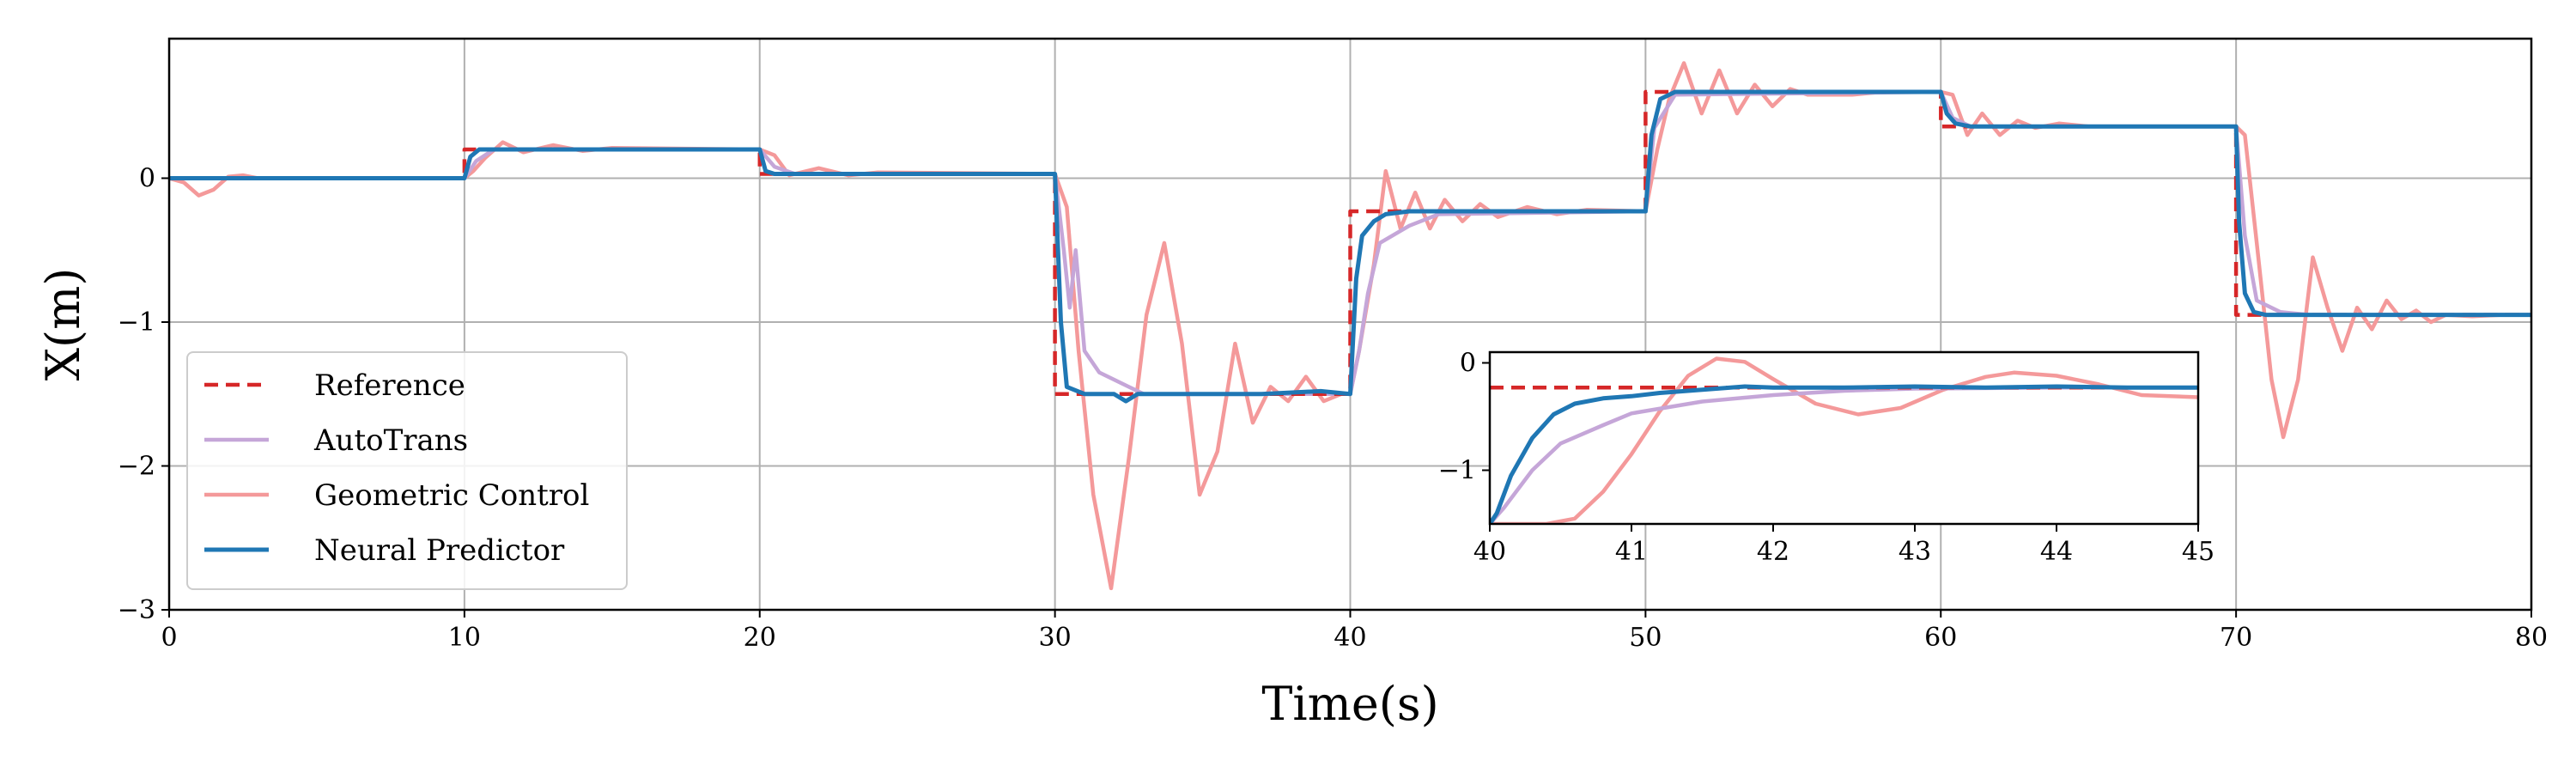  What do you see at coordinates (1844, 454) in the screenshot?
I see `inset-plot-series-neural-predictor` at bounding box center [1844, 454].